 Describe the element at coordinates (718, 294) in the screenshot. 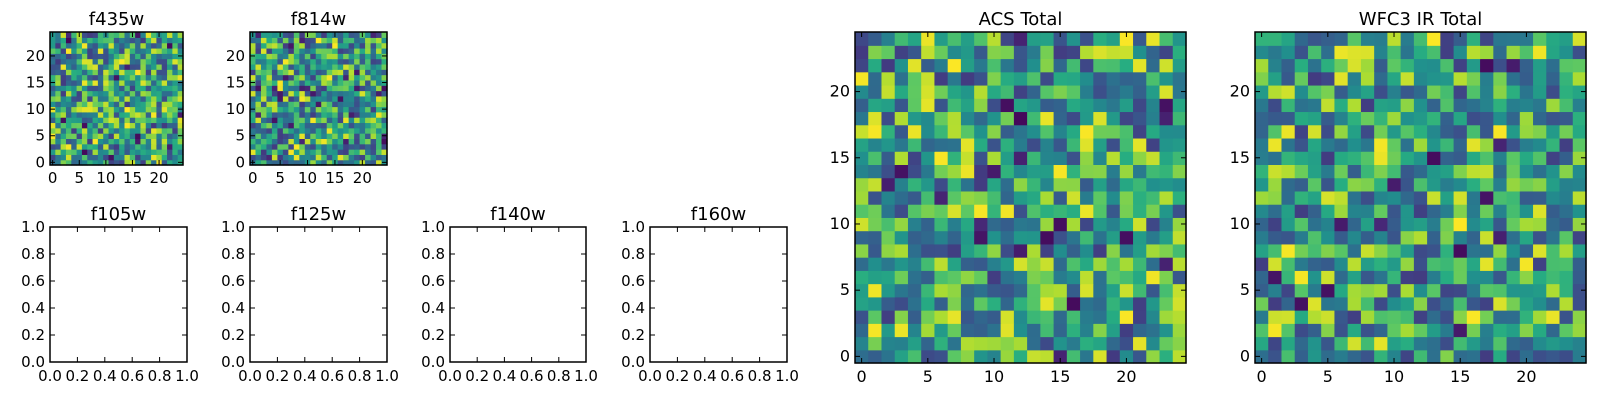

I see `axes-frame` at that location.